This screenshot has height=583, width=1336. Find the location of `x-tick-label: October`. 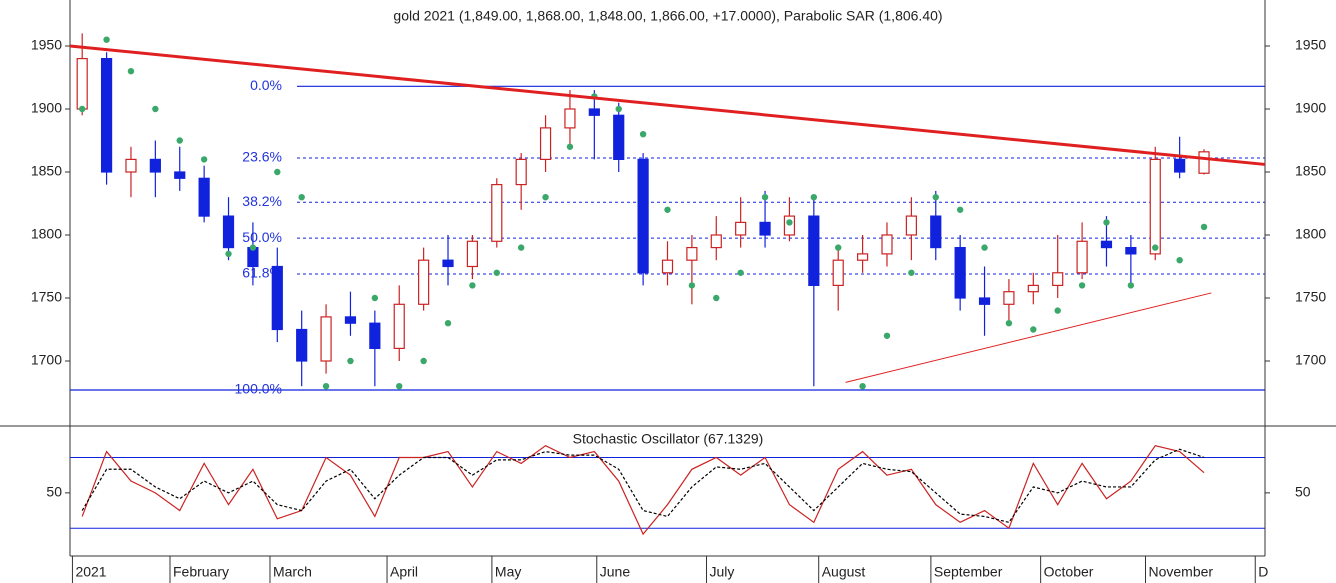

x-tick-label: October is located at coordinates (1069, 572).